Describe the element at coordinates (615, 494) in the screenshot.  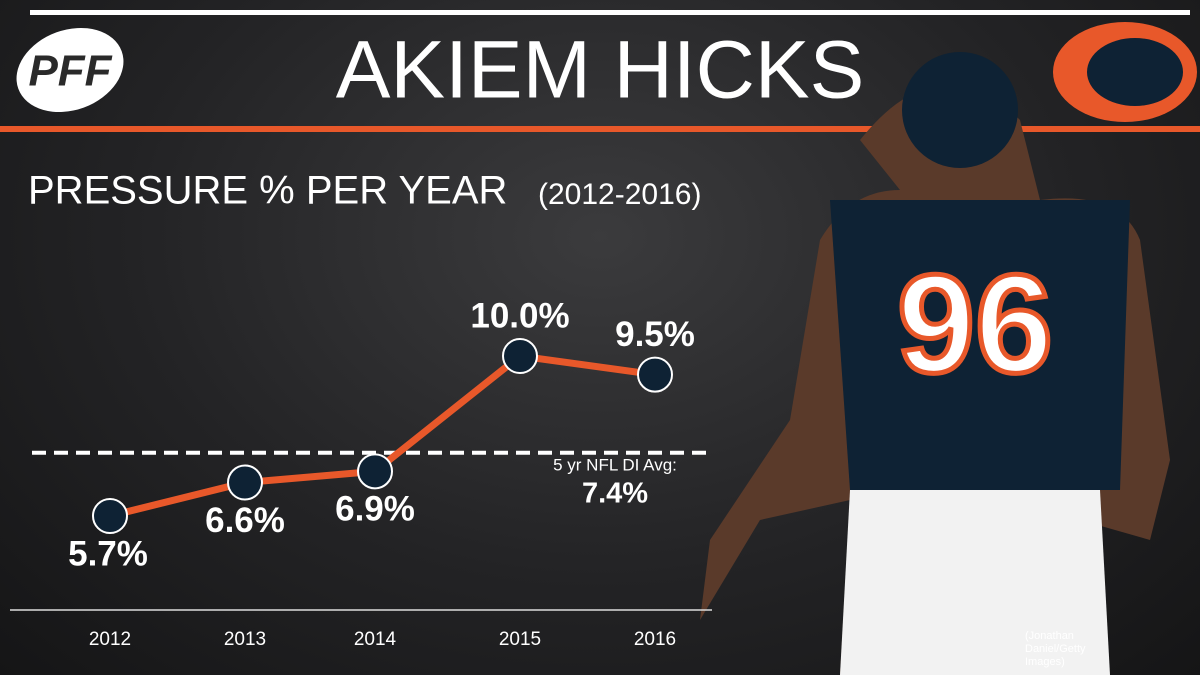
I see `reference-value-label: 7.4%` at that location.